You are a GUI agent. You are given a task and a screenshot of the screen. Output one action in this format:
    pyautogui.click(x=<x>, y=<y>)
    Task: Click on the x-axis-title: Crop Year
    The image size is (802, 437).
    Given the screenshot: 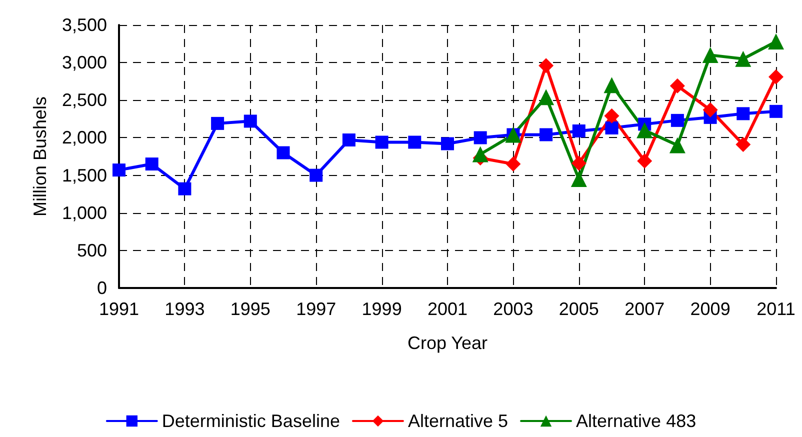 What is the action you would take?
    pyautogui.click(x=447, y=343)
    